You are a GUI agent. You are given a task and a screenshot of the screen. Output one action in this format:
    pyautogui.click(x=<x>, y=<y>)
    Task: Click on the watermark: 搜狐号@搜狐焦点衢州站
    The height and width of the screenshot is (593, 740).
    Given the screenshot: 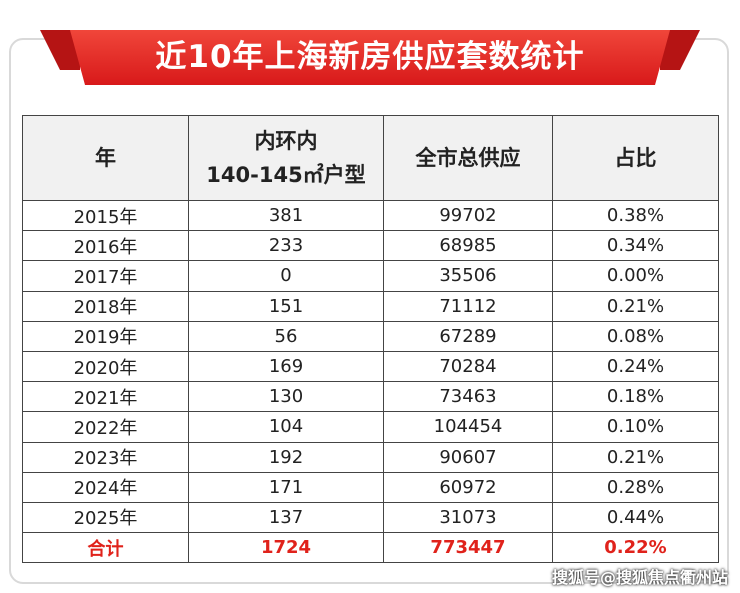 What is the action you would take?
    pyautogui.click(x=639, y=577)
    